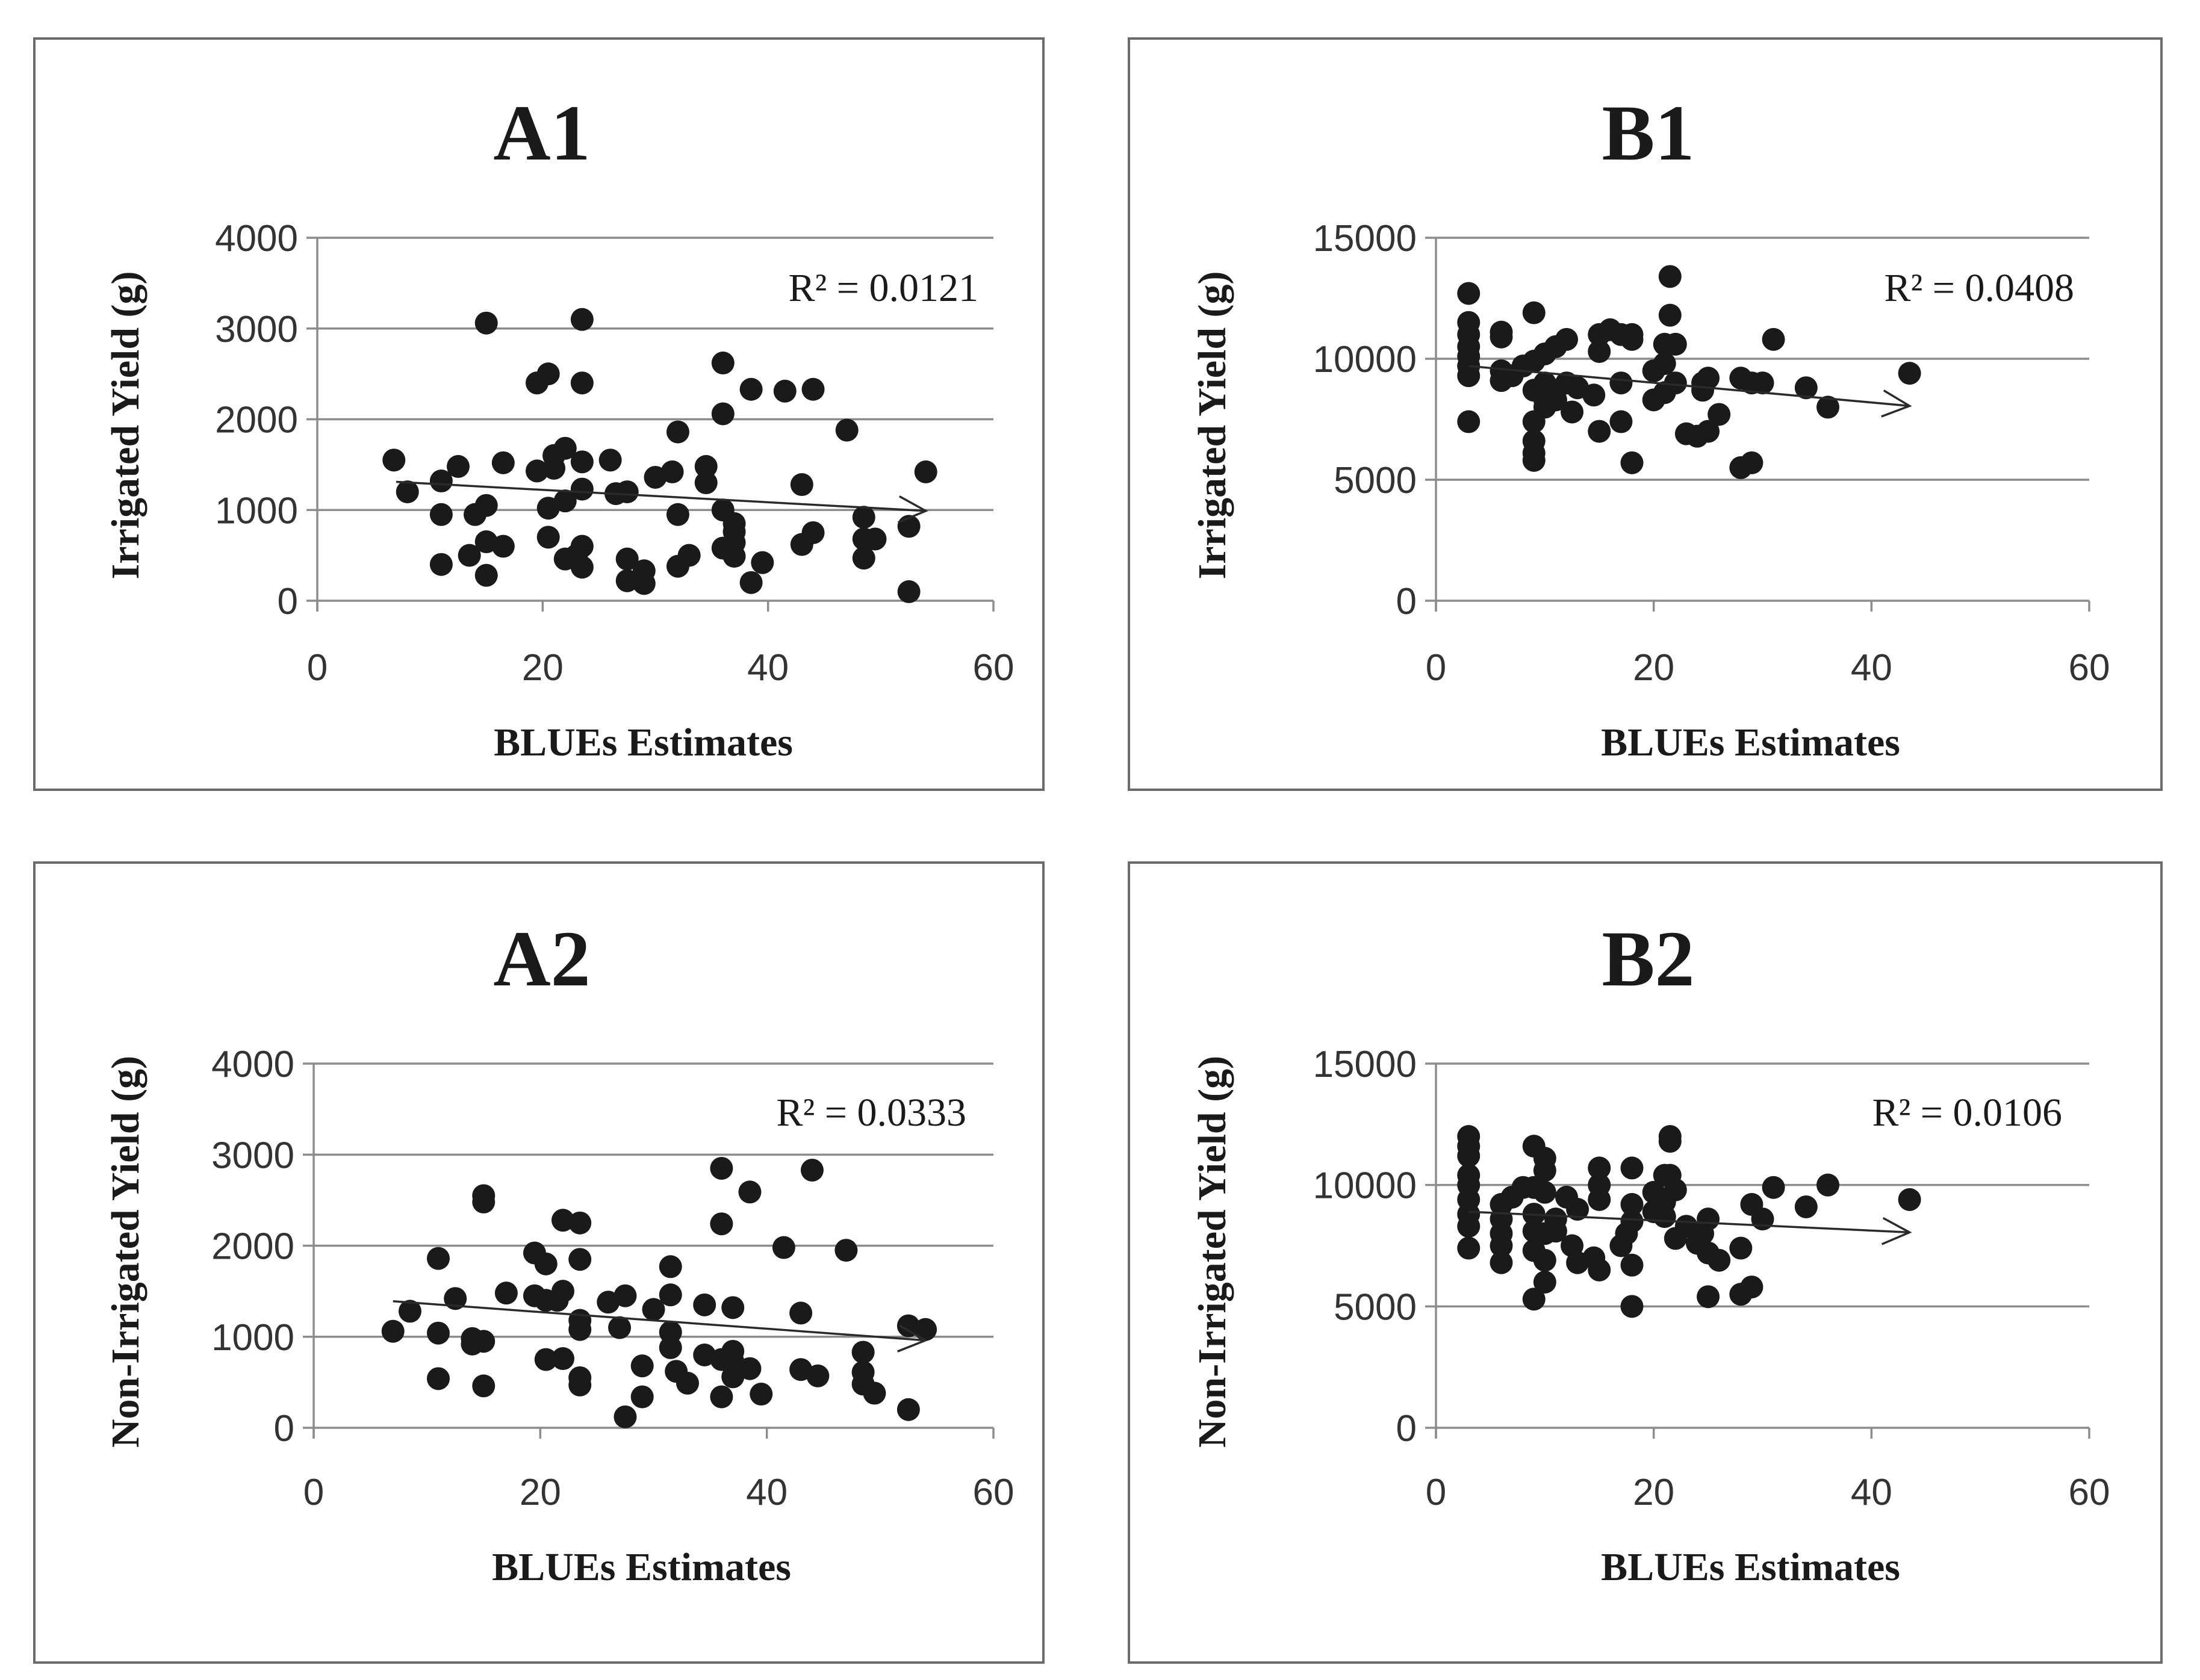  Describe the element at coordinates (541, 959) in the screenshot. I see `chart-title: A2` at that location.